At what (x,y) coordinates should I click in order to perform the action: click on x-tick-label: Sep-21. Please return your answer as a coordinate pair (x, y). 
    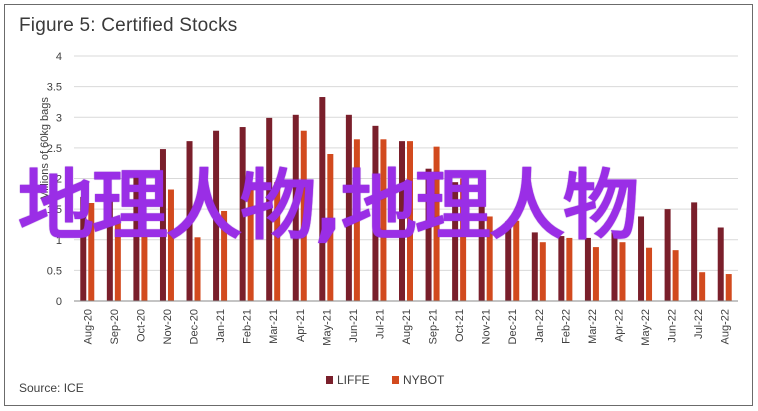
    Looking at the image, I should click on (434, 326).